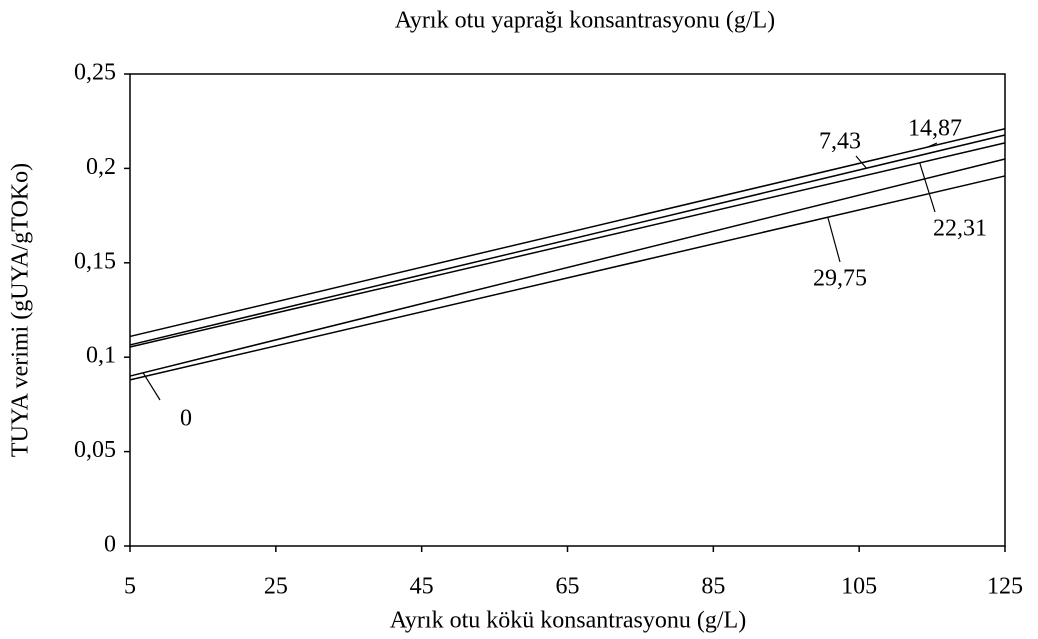 The height and width of the screenshot is (639, 1038). What do you see at coordinates (713, 587) in the screenshot?
I see `x-tick-label: 85` at bounding box center [713, 587].